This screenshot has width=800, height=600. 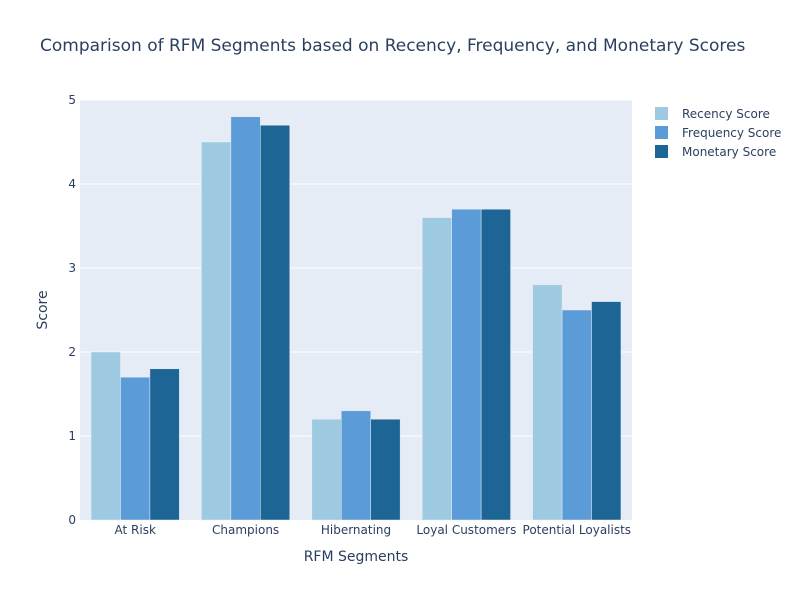 I want to click on legend-item: Monetary Score, so click(x=715, y=152).